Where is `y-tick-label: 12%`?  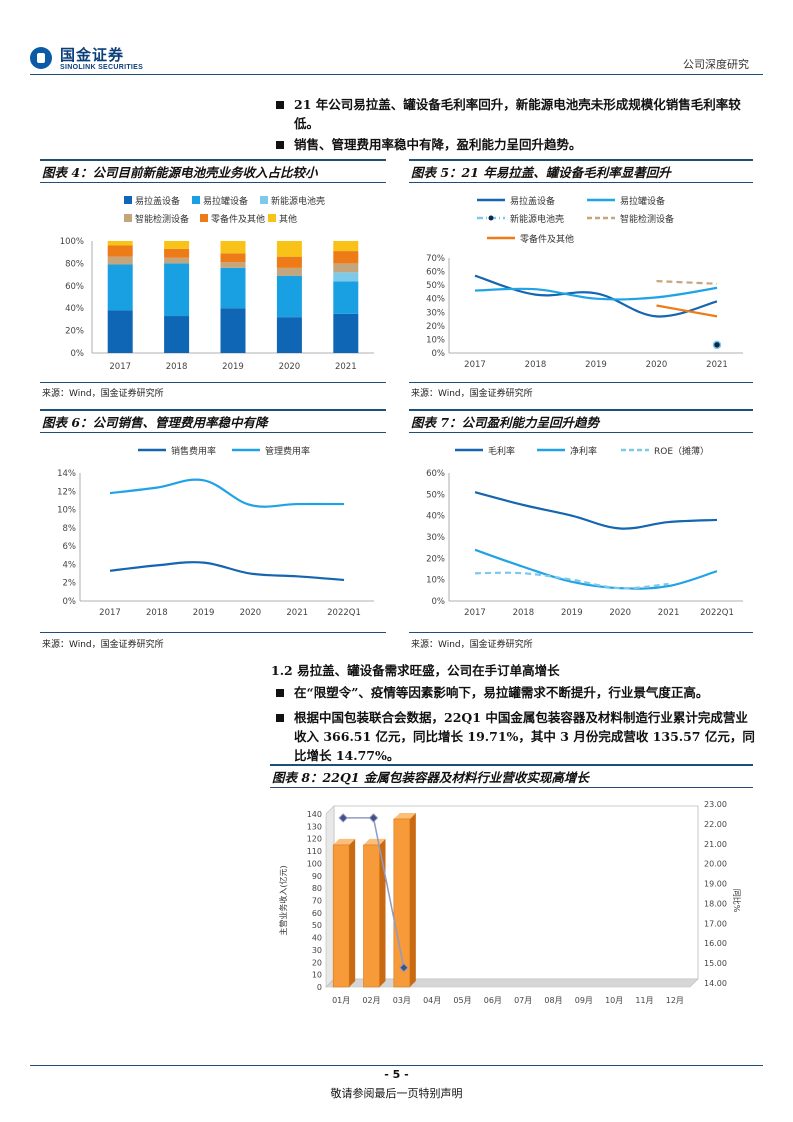
y-tick-label: 12% is located at coordinates (66, 492).